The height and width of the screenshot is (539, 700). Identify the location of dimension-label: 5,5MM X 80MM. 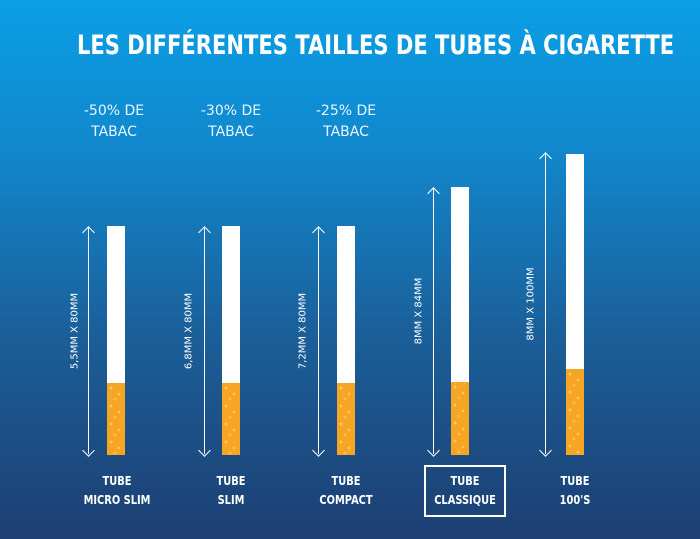
(75, 331).